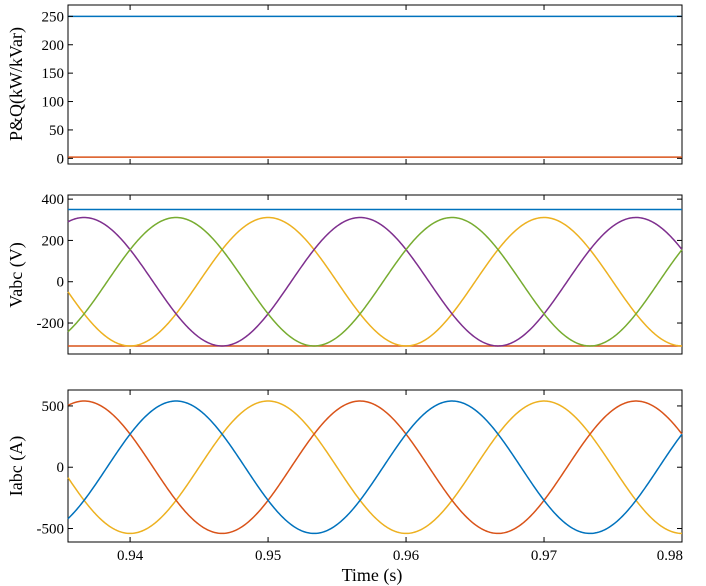  What do you see at coordinates (372, 575) in the screenshot?
I see `x-axis-label: Time (s)` at bounding box center [372, 575].